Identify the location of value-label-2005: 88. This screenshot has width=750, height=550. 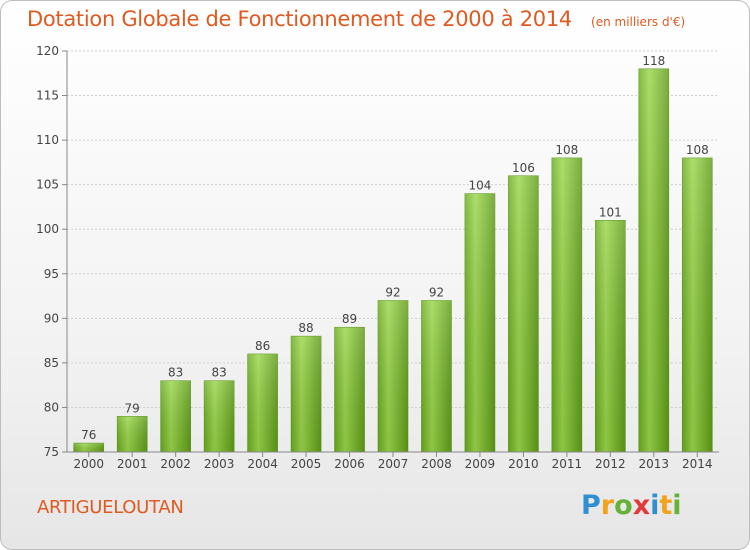
(305, 328).